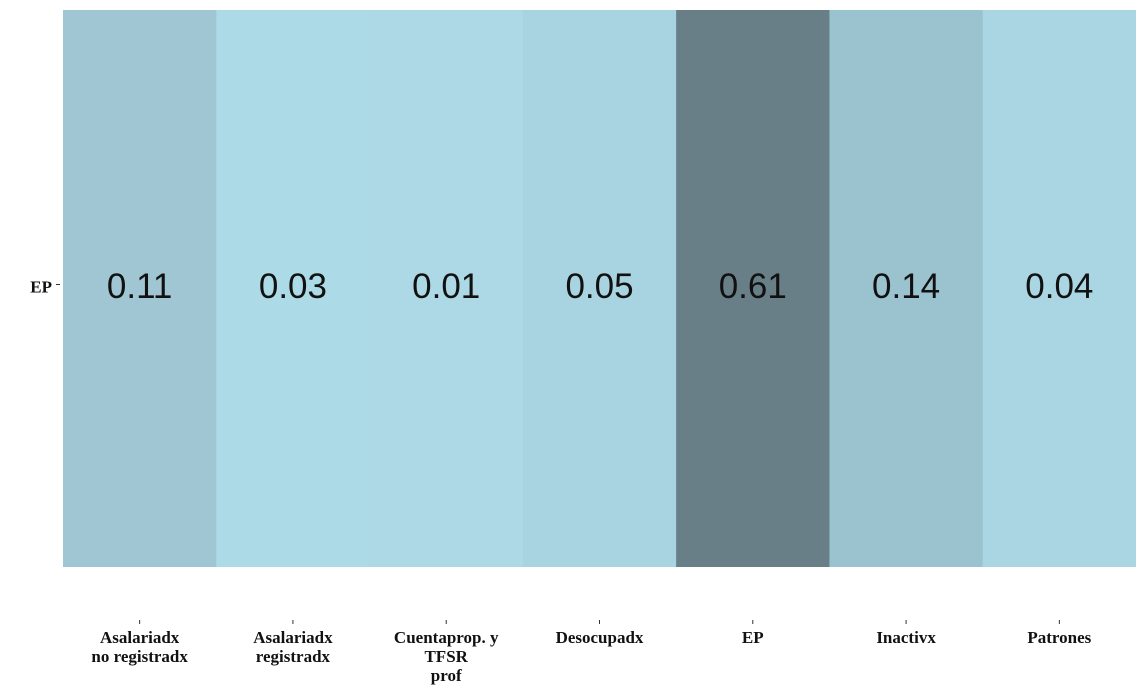 Image resolution: width=1136 pixels, height=699 pixels. I want to click on cell-label: 0.05, so click(599, 286).